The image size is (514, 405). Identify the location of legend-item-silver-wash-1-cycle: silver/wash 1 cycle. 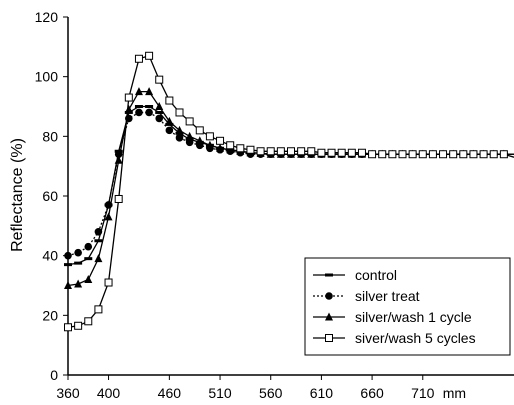
(392, 317).